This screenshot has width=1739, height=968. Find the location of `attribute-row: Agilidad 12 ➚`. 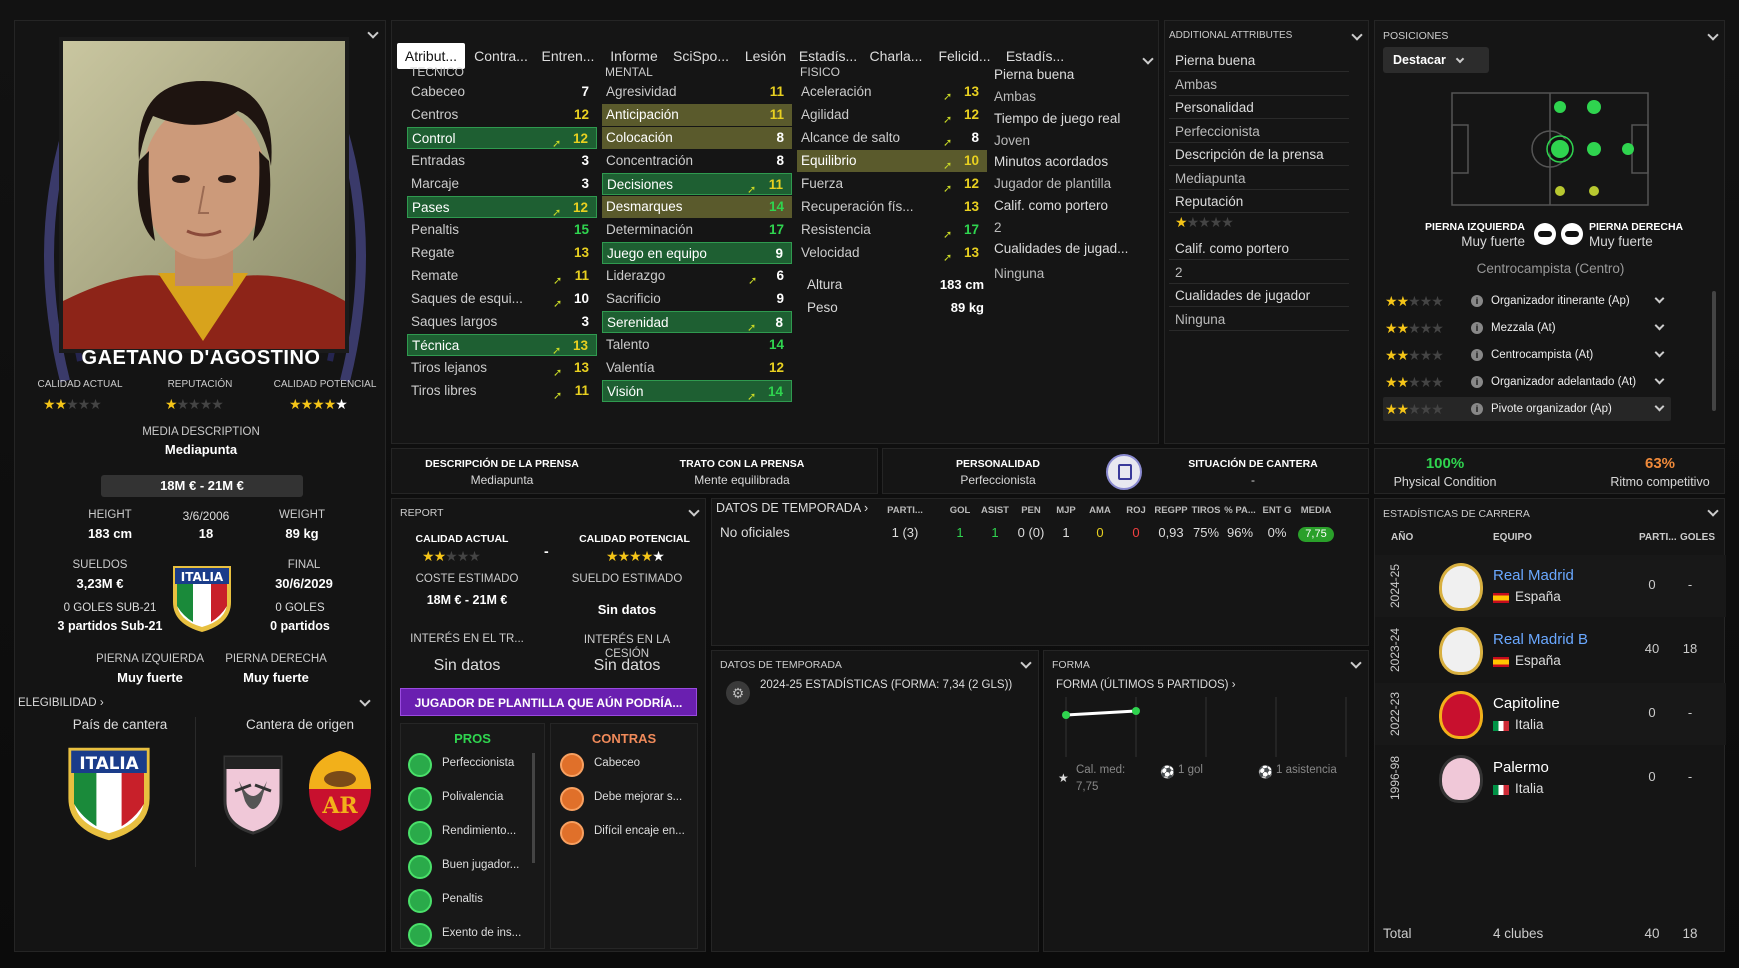

attribute-row: Agilidad 12 ➚ is located at coordinates (892, 115).